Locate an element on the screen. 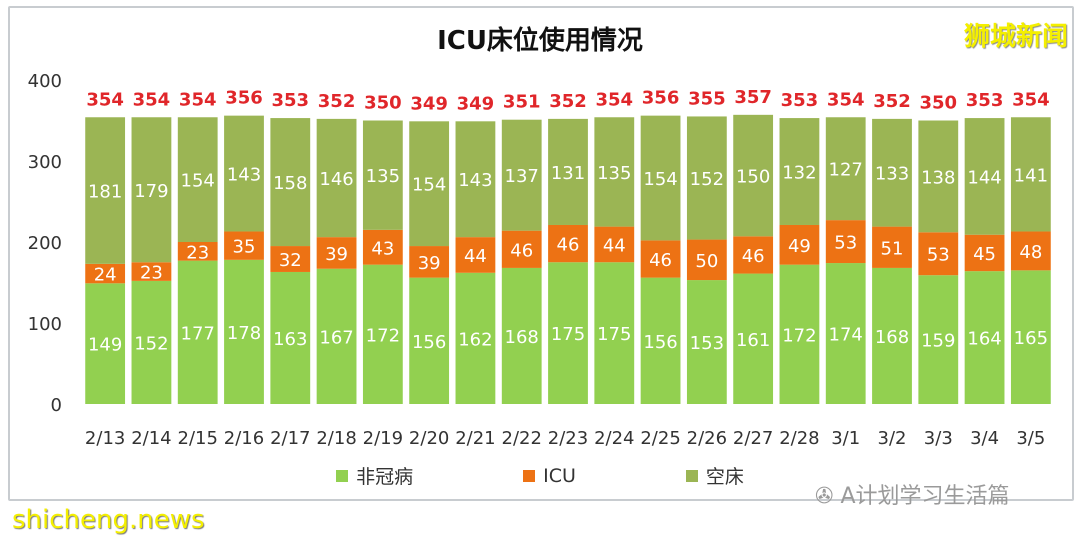  data-label: 165 is located at coordinates (1031, 338).